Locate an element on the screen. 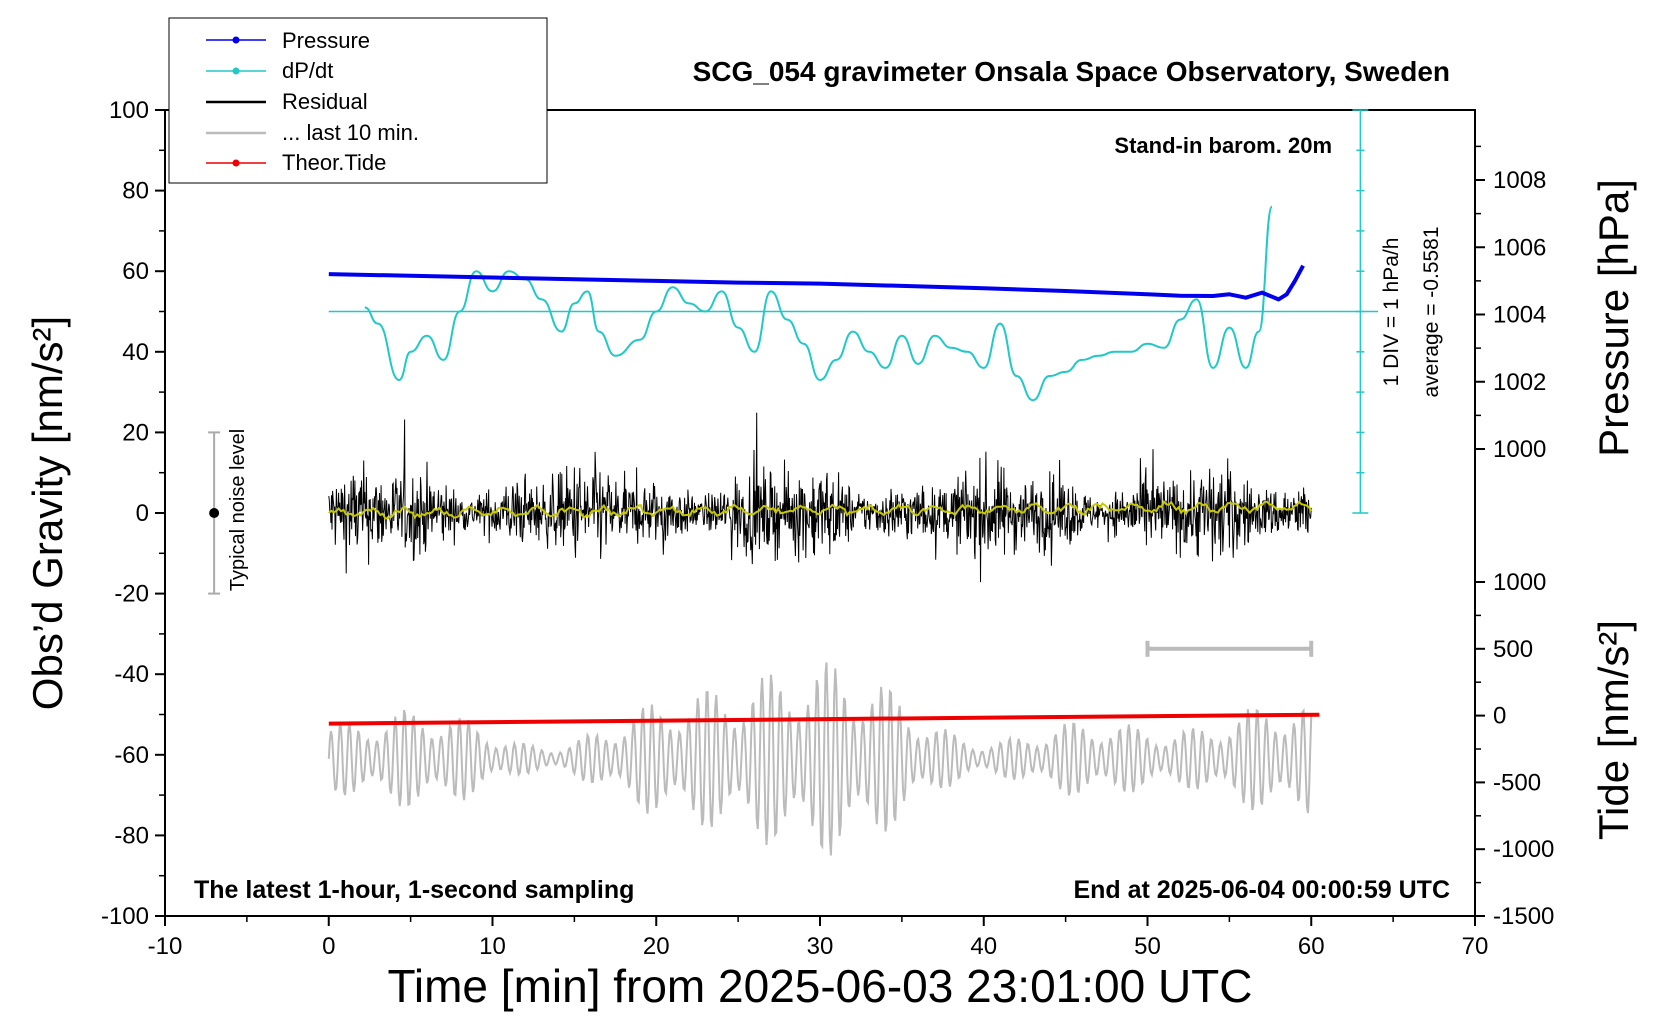  legend-label-residual: Residual is located at coordinates (325, 101).